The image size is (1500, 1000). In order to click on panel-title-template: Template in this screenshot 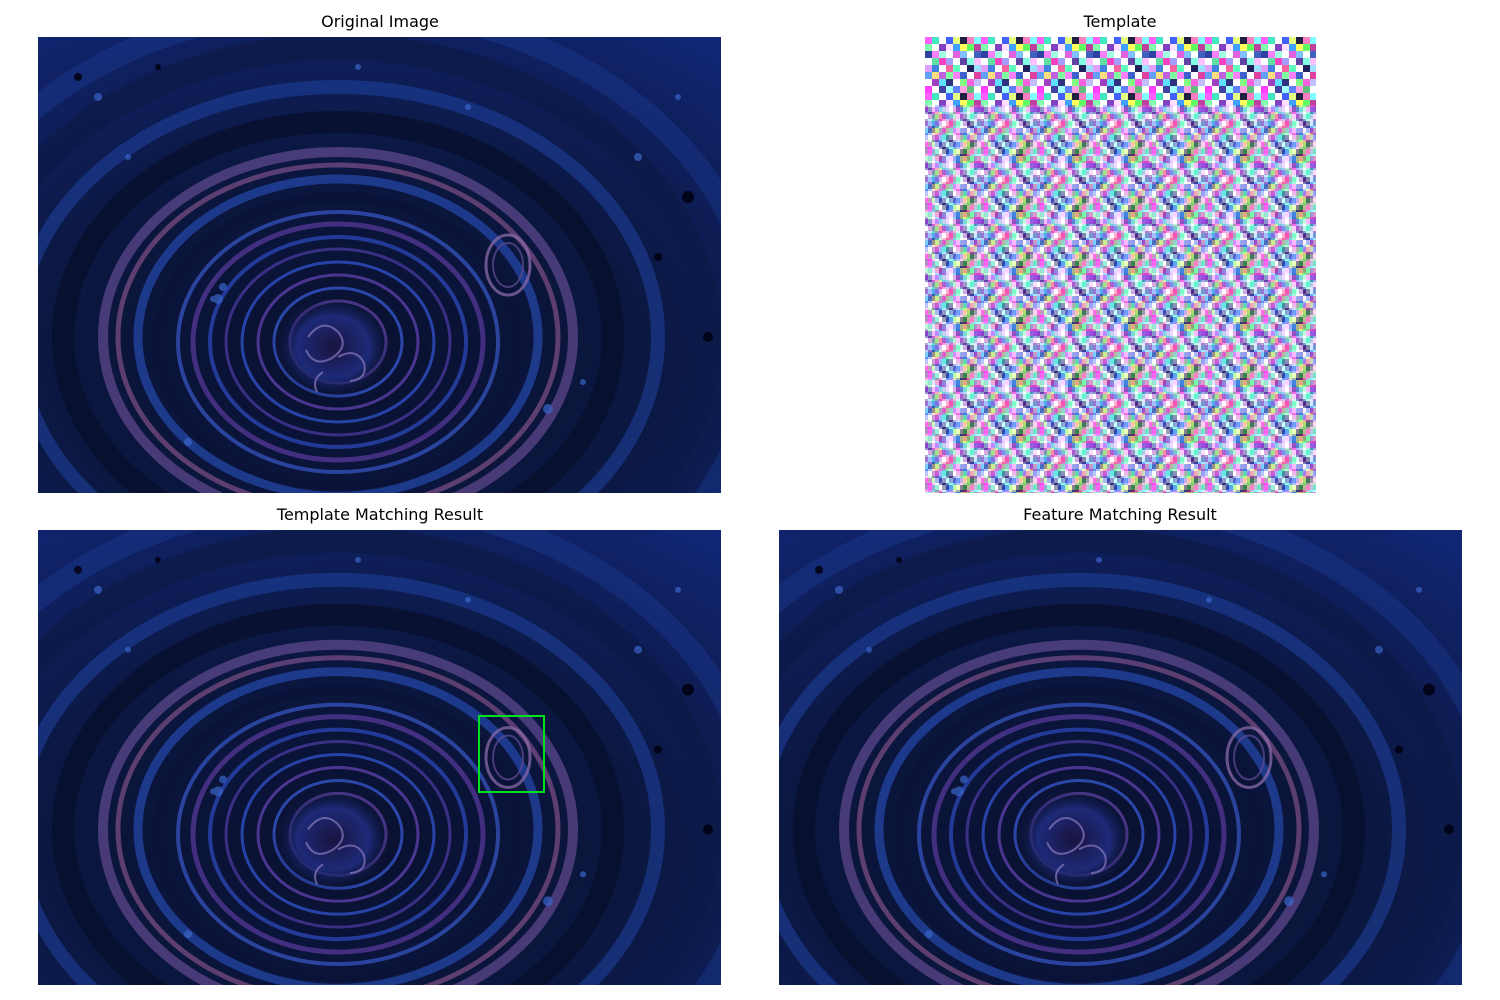, I will do `click(1120, 21)`.